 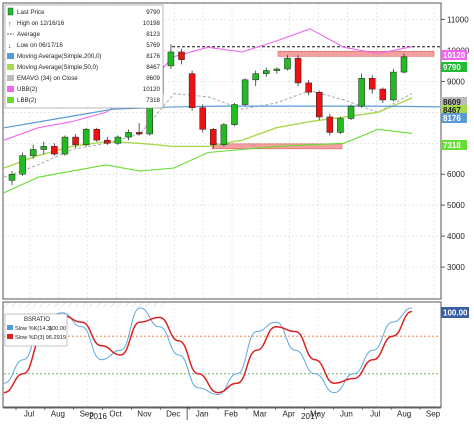 I want to click on legend-value: 8123, so click(x=153, y=34).